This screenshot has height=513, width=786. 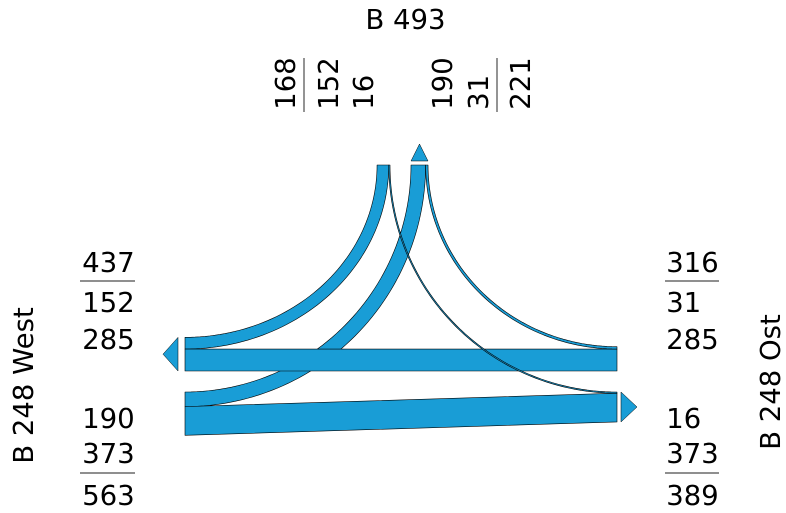 I want to click on text: 437, so click(x=108, y=262).